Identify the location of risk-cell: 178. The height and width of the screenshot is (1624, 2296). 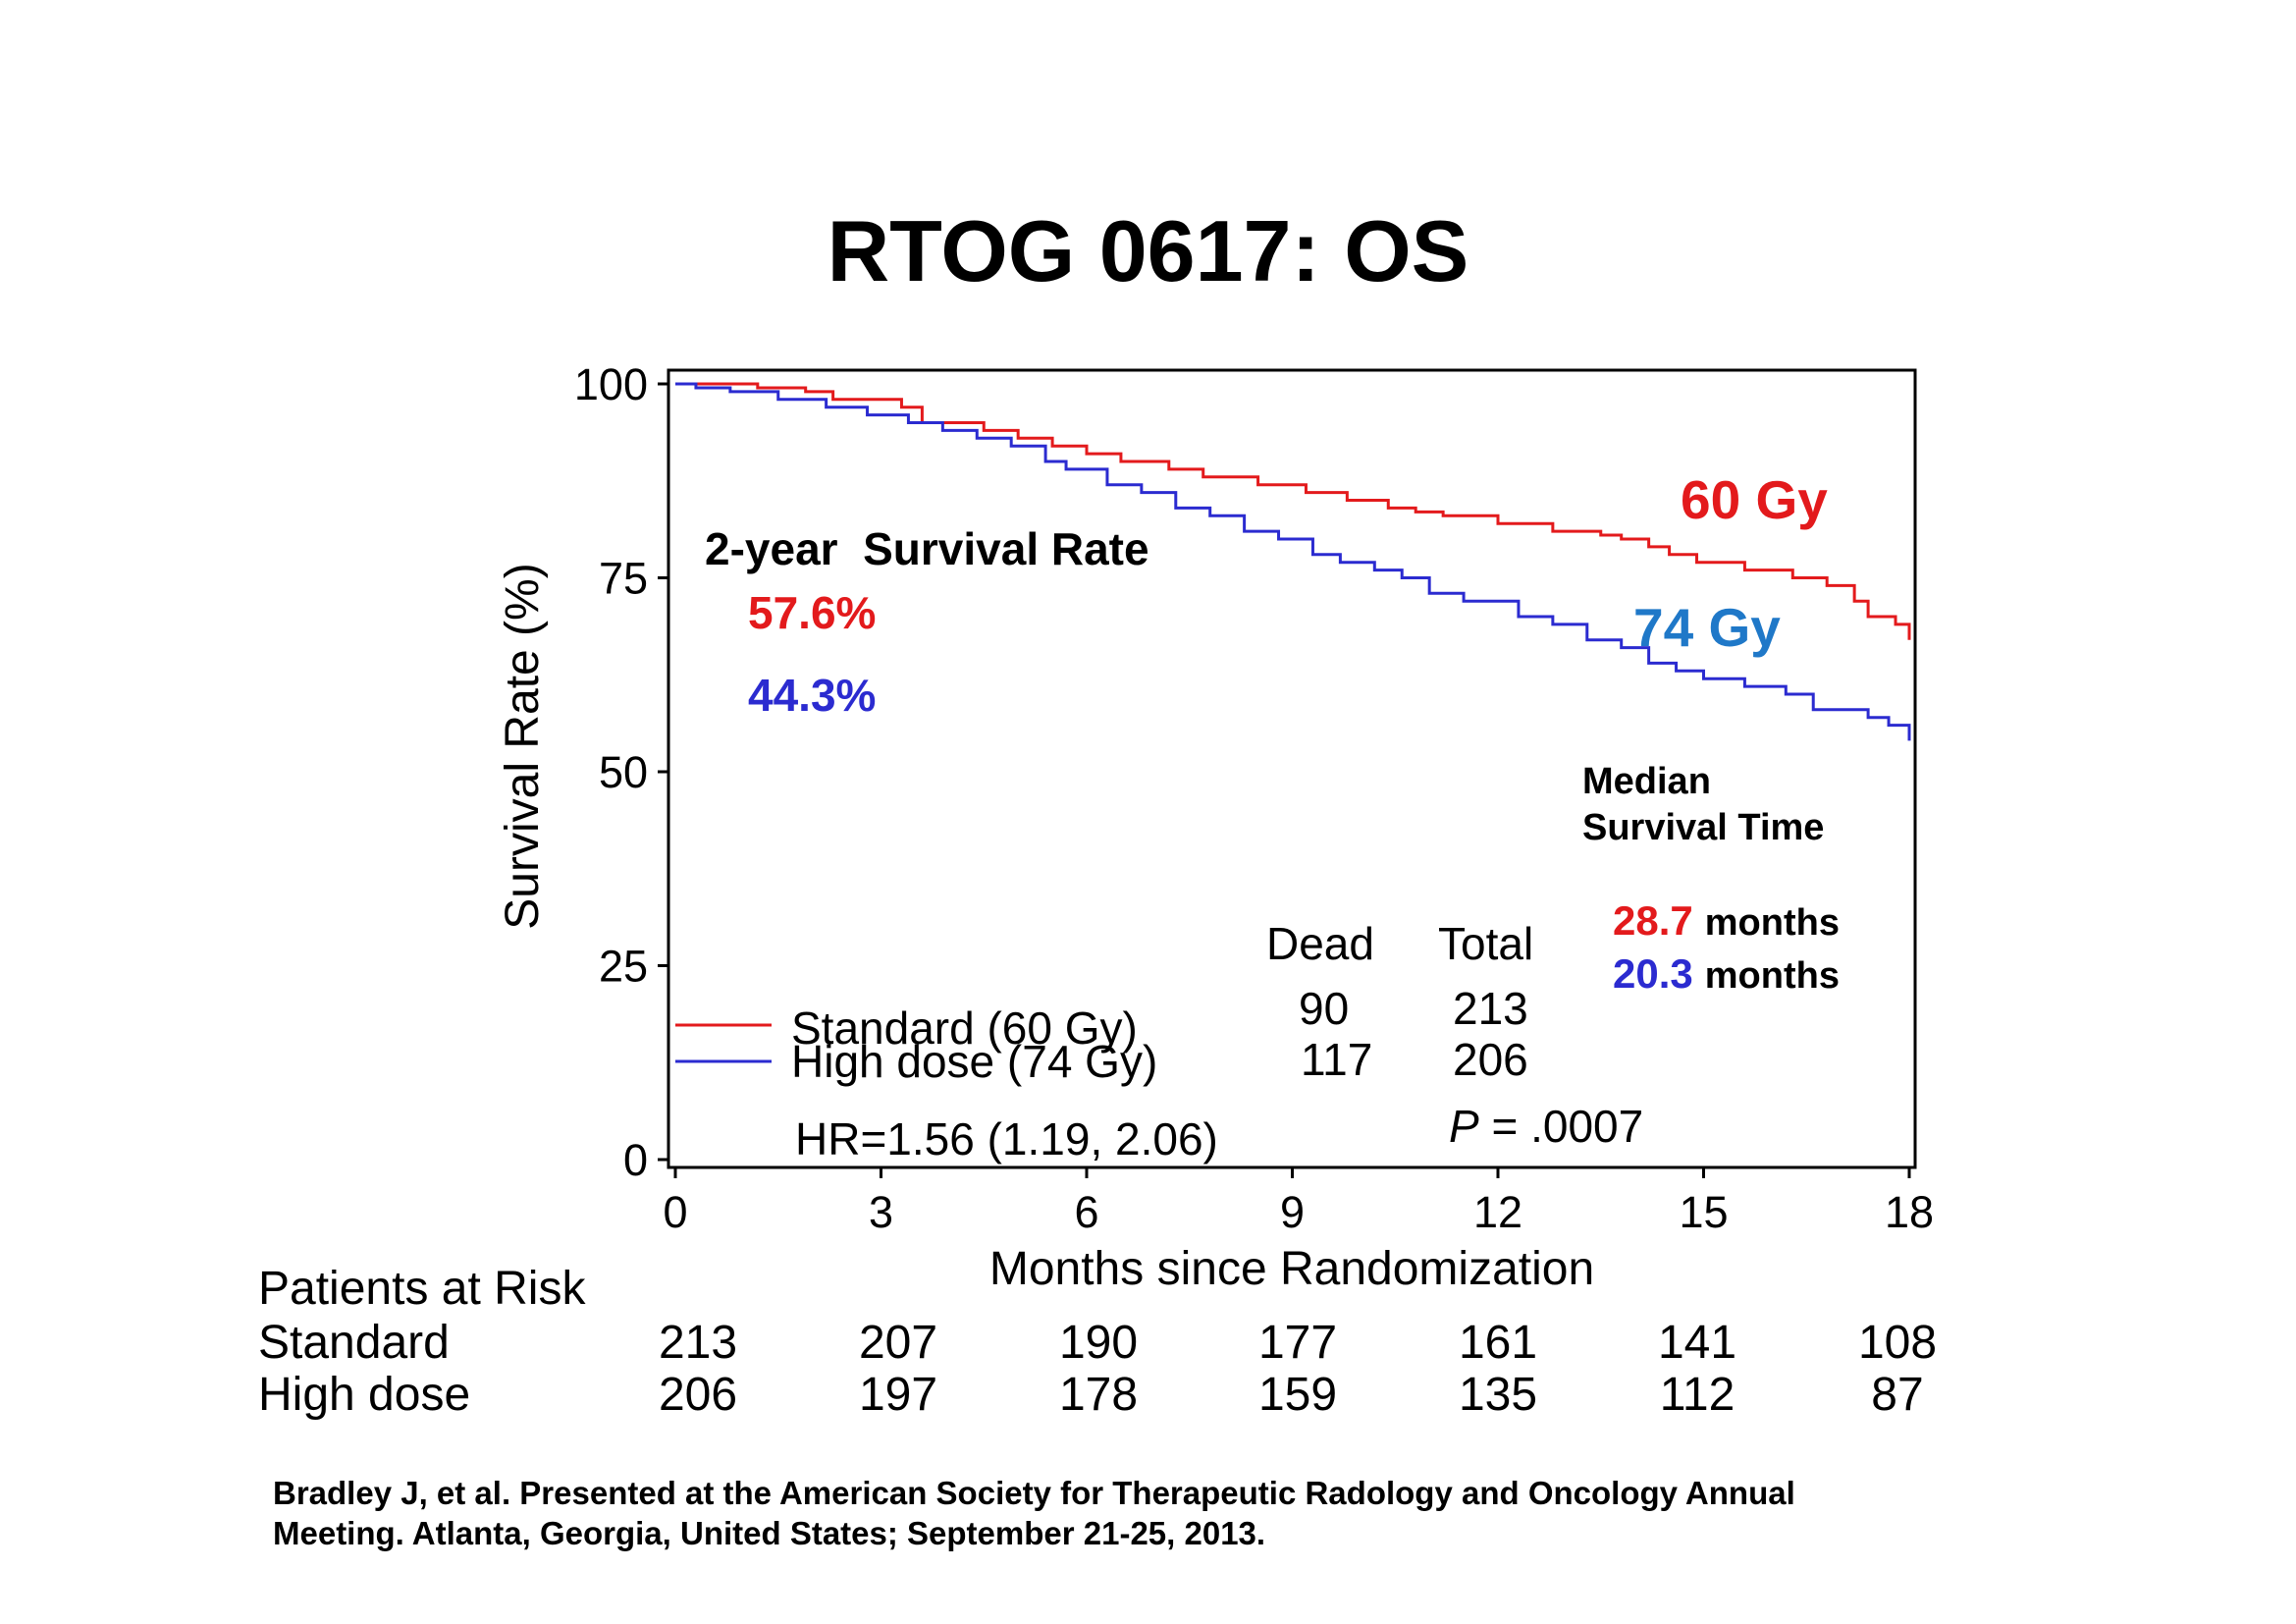
(1098, 1395).